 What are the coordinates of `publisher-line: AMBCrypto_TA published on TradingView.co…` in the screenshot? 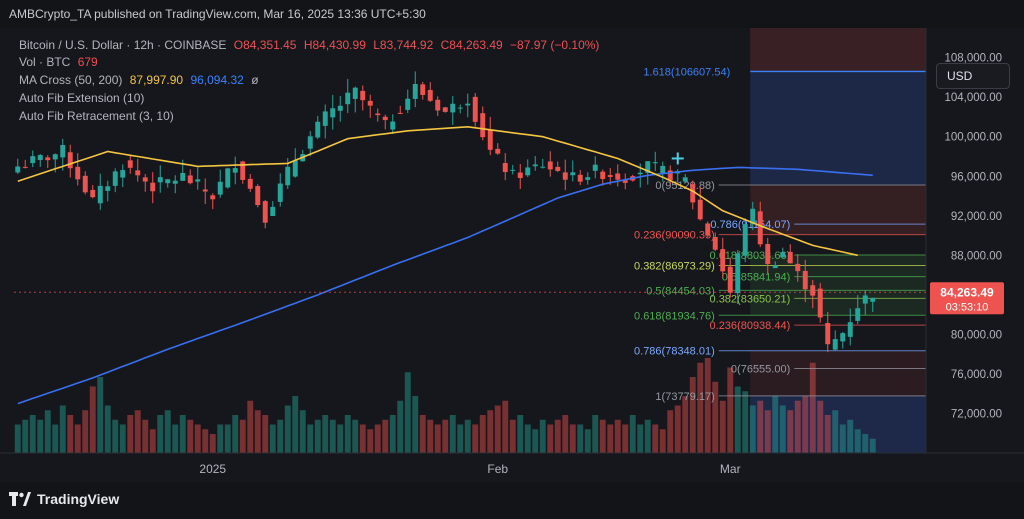 It's located at (217, 14).